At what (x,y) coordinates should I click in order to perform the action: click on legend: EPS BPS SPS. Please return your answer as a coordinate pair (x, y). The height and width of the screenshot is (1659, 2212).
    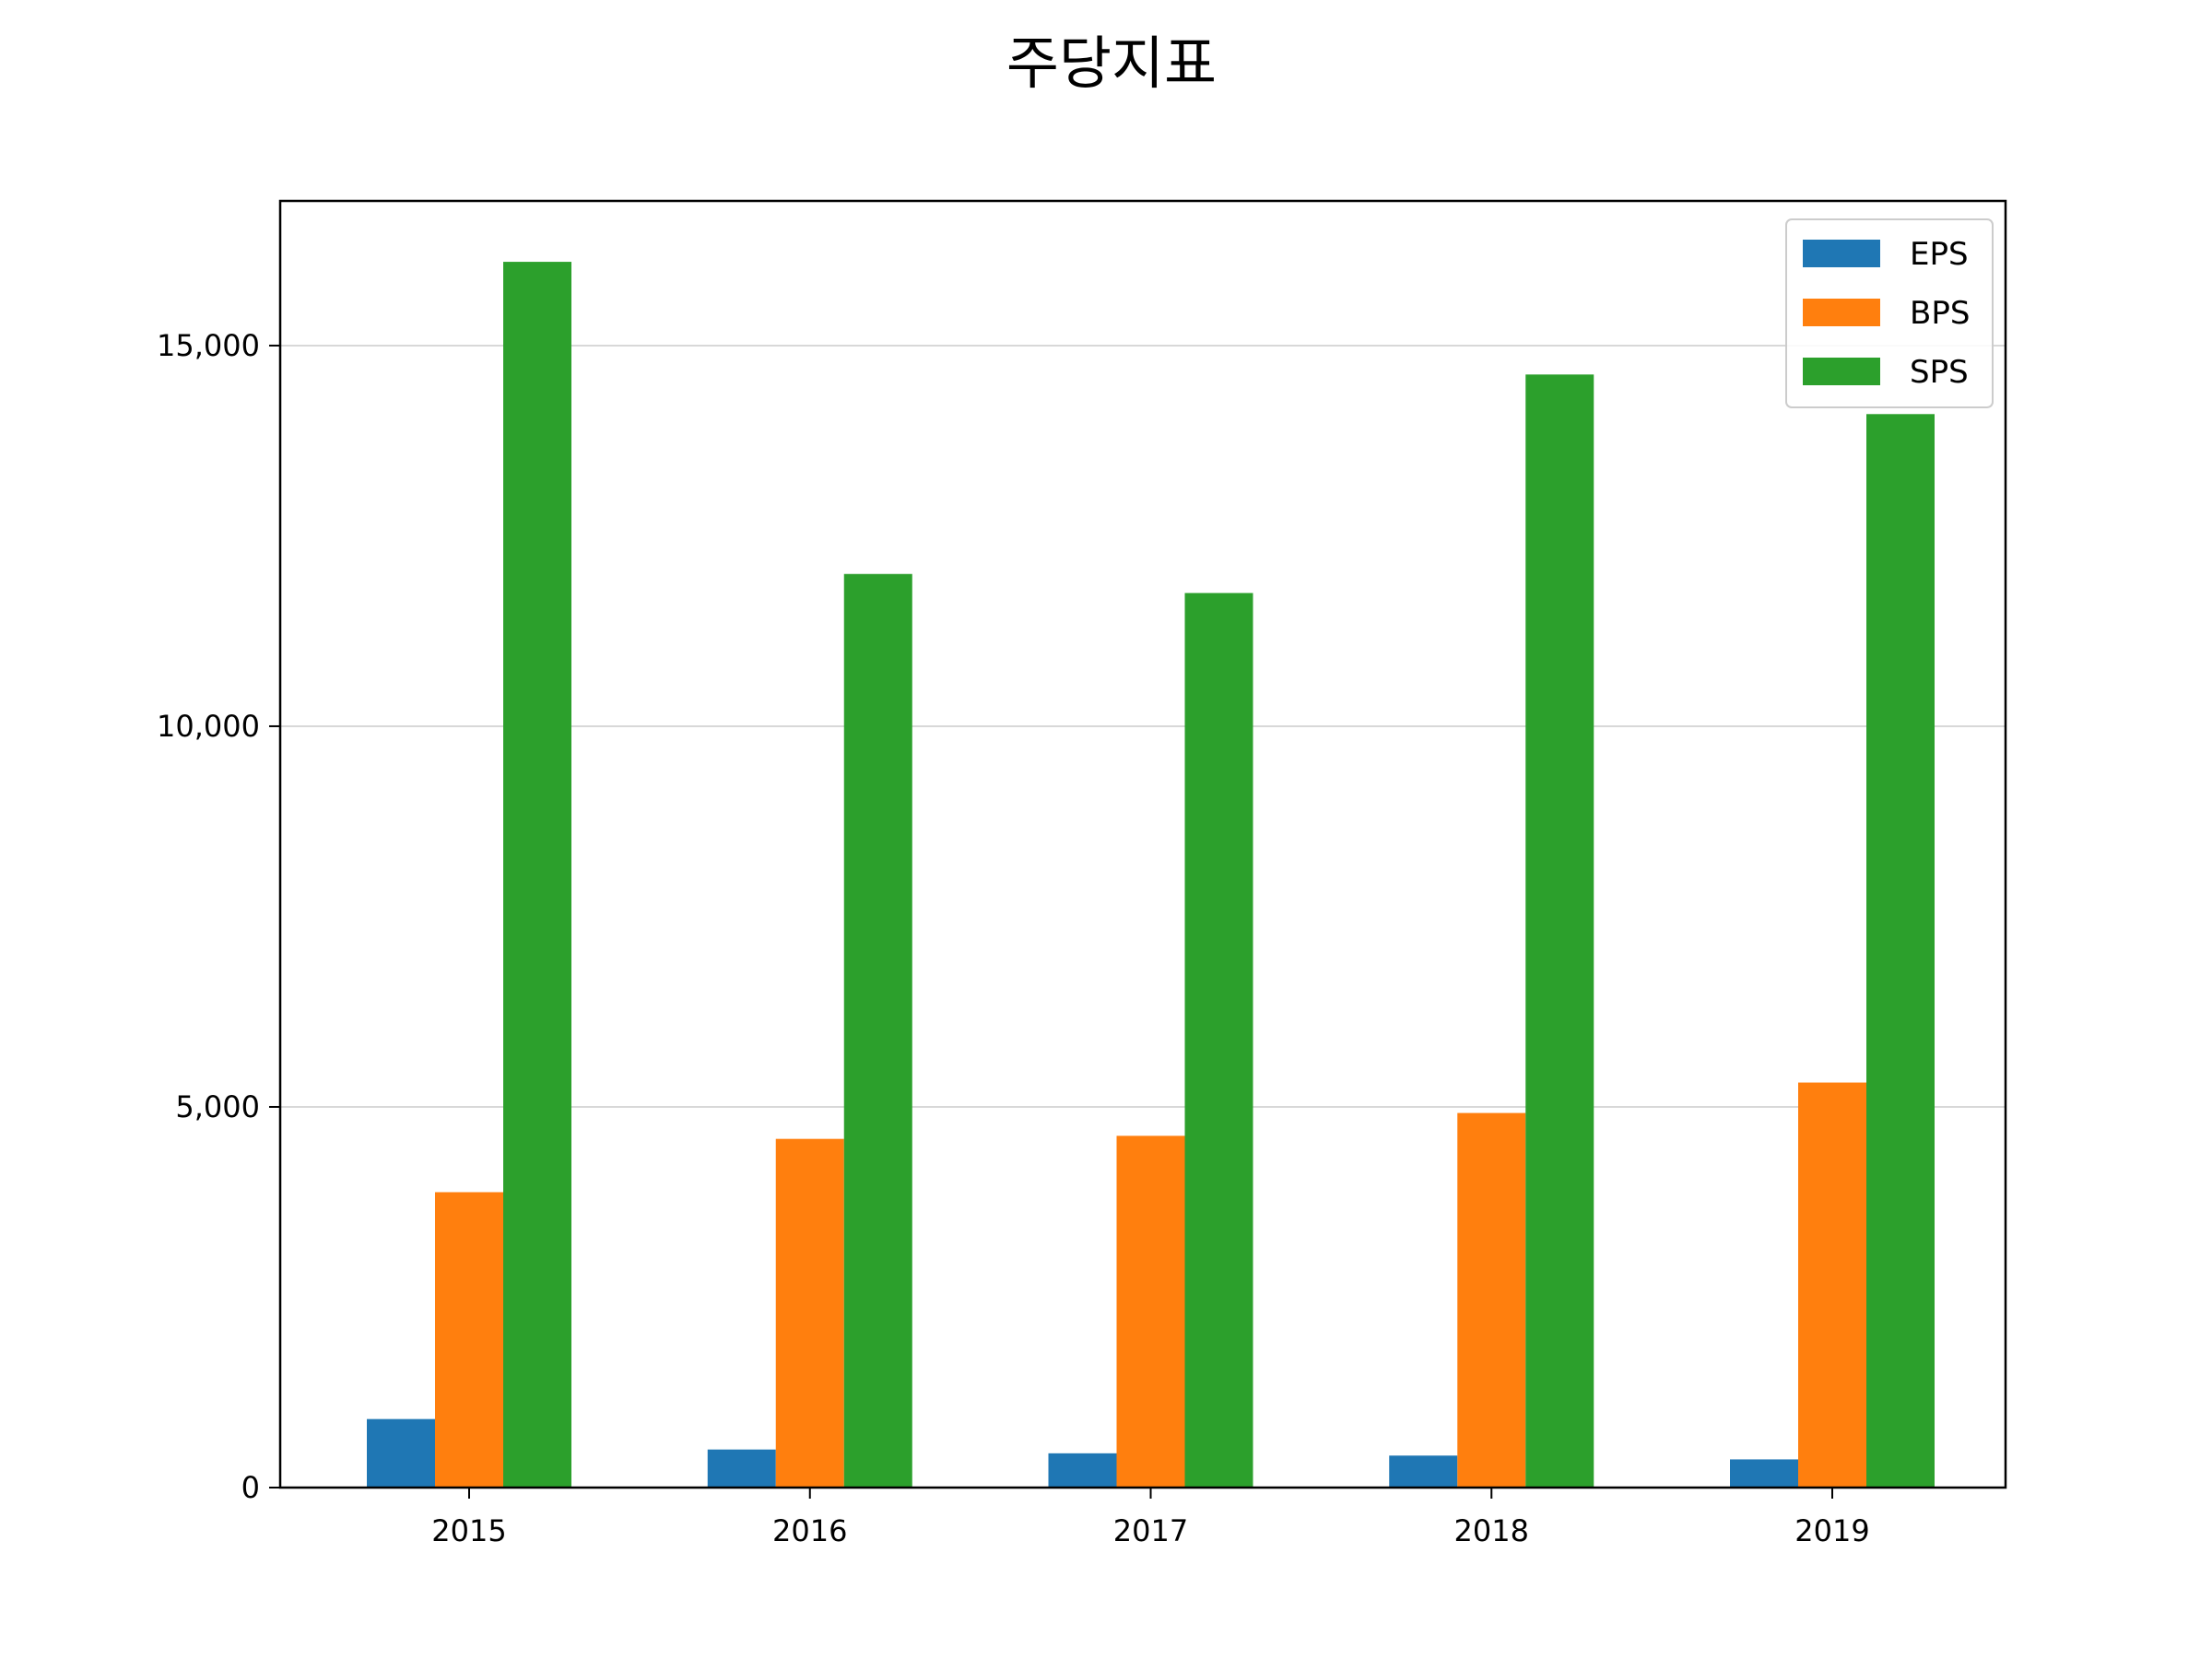
    Looking at the image, I should click on (1889, 313).